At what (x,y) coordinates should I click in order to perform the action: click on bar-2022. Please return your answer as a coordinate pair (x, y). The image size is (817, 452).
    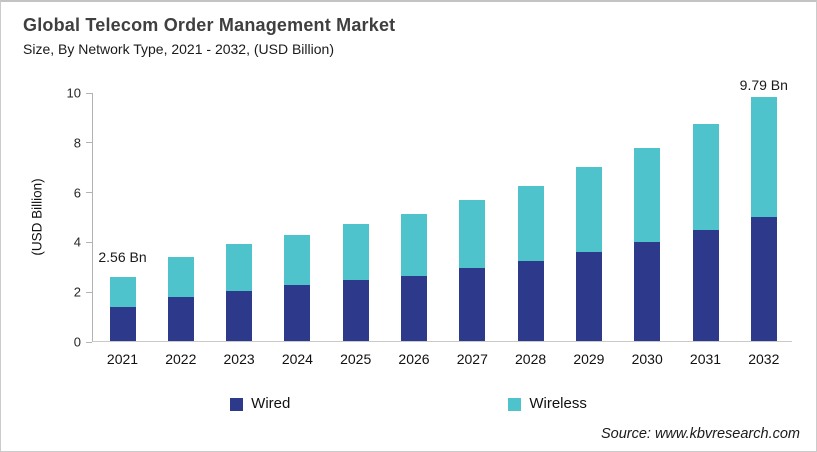
    Looking at the image, I should click on (180, 299).